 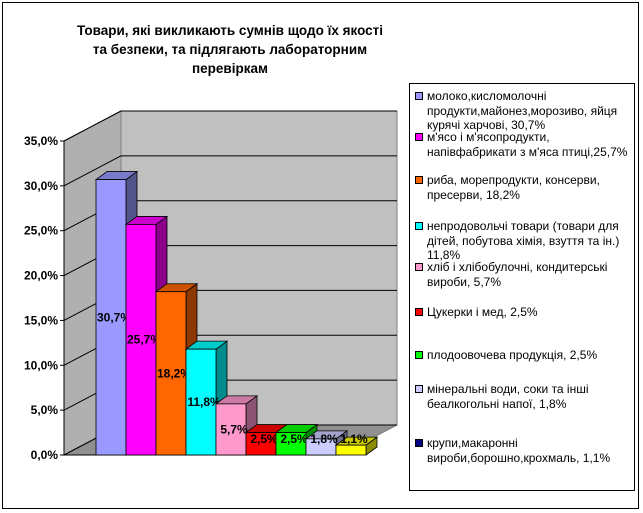 What do you see at coordinates (45, 455) in the screenshot?
I see `y-tick-label: 0,0%` at bounding box center [45, 455].